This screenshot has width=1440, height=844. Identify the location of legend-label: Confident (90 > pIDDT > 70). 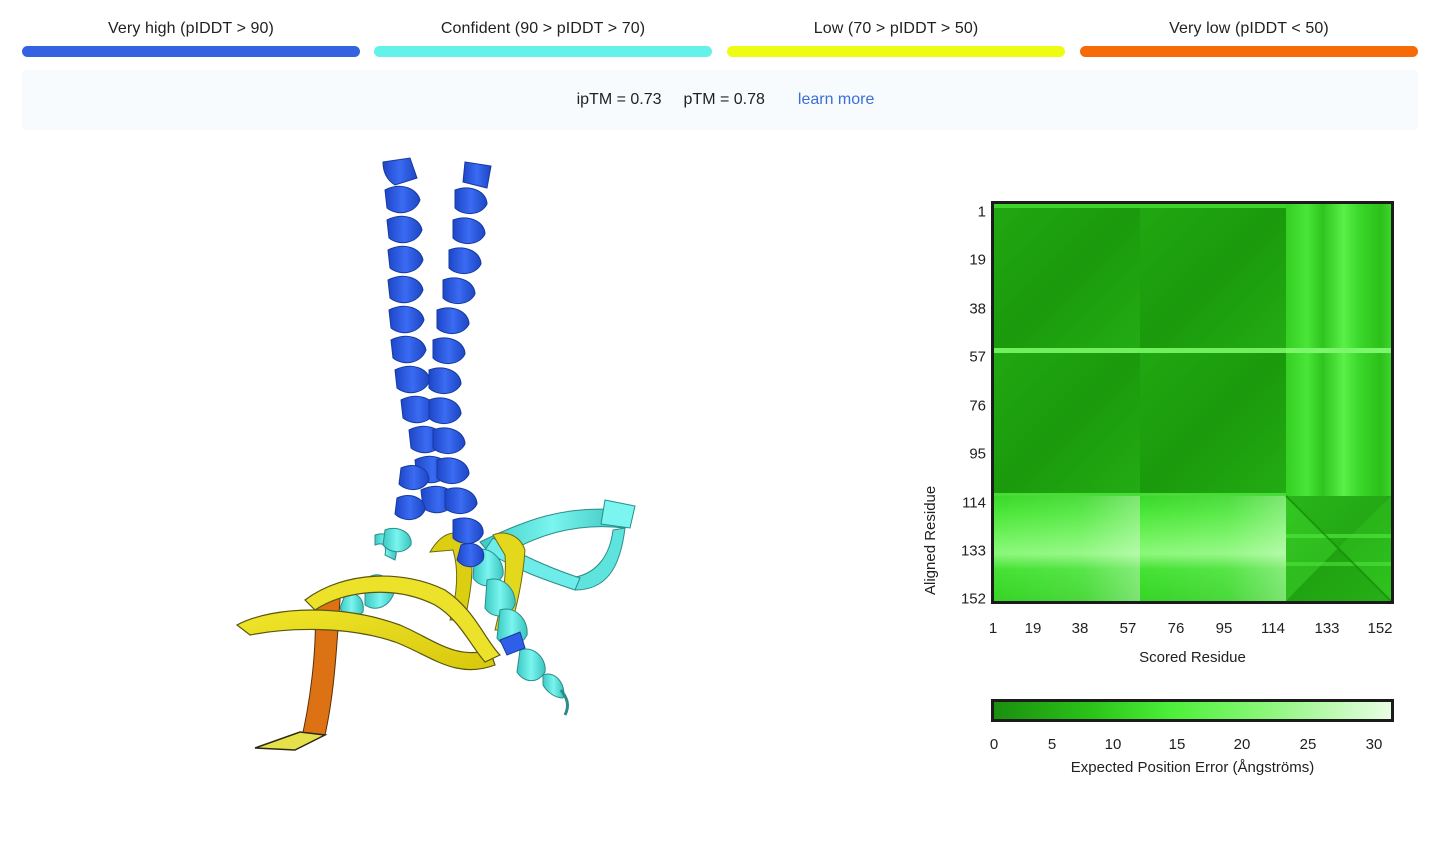
(543, 28).